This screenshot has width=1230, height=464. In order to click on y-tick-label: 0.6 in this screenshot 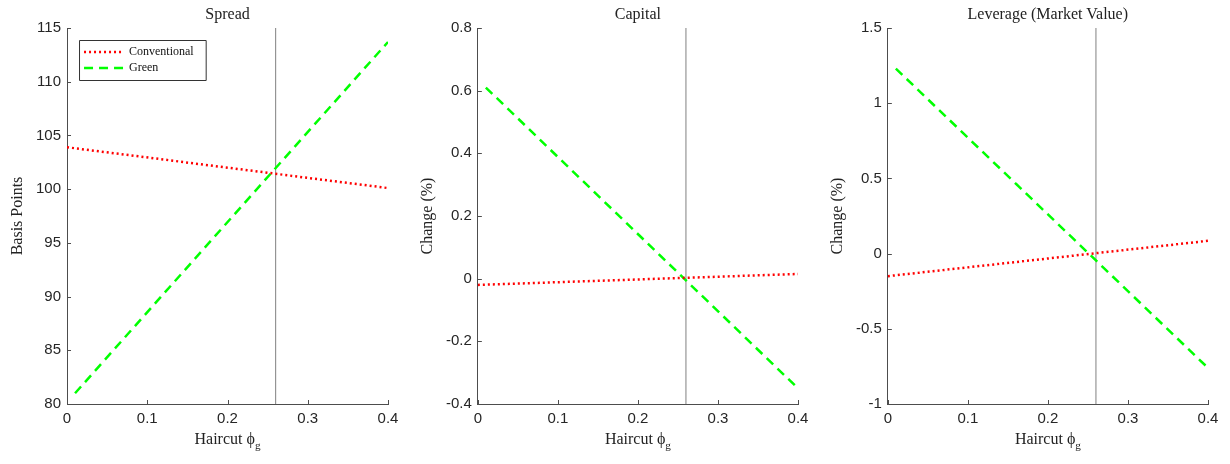, I will do `click(461, 89)`.